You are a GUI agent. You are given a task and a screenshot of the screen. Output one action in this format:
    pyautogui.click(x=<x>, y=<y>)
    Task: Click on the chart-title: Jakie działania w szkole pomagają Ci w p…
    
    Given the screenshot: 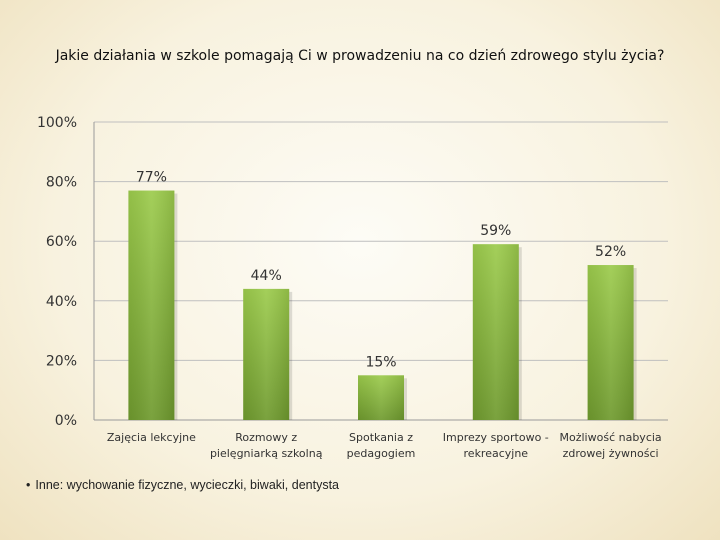 What is the action you would take?
    pyautogui.click(x=360, y=56)
    